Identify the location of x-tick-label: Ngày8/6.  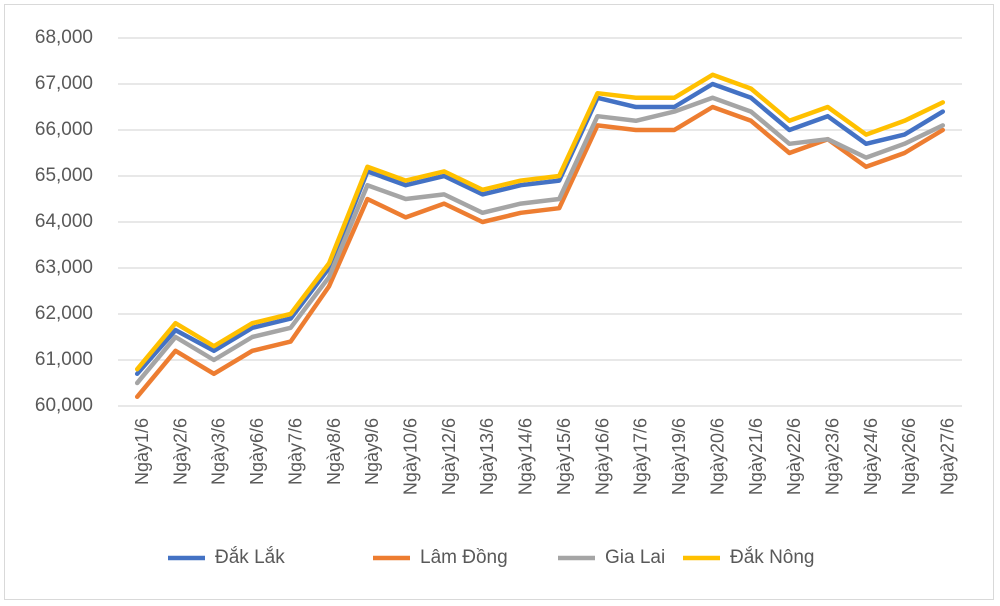
(334, 451).